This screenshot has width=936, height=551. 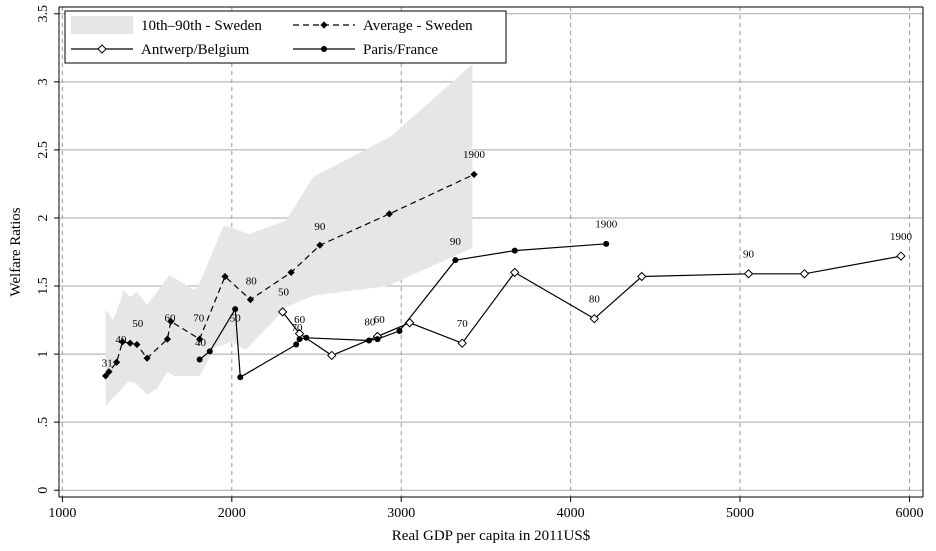 I want to click on legend-key-sweden, so click(x=324, y=25).